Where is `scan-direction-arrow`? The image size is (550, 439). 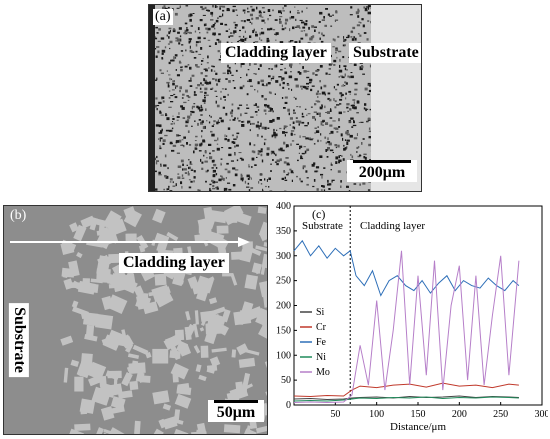
scan-direction-arrow is located at coordinates (130, 242).